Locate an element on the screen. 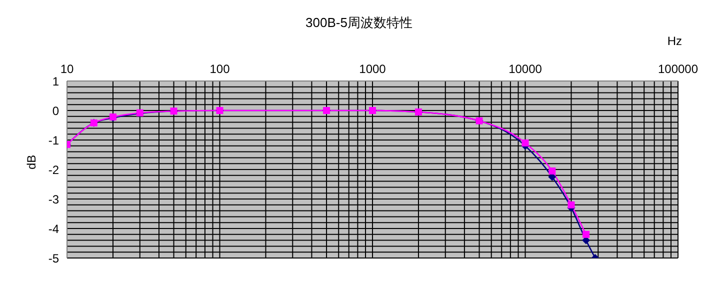 The height and width of the screenshot is (304, 718). y-tick-label: -2 is located at coordinates (54, 169).